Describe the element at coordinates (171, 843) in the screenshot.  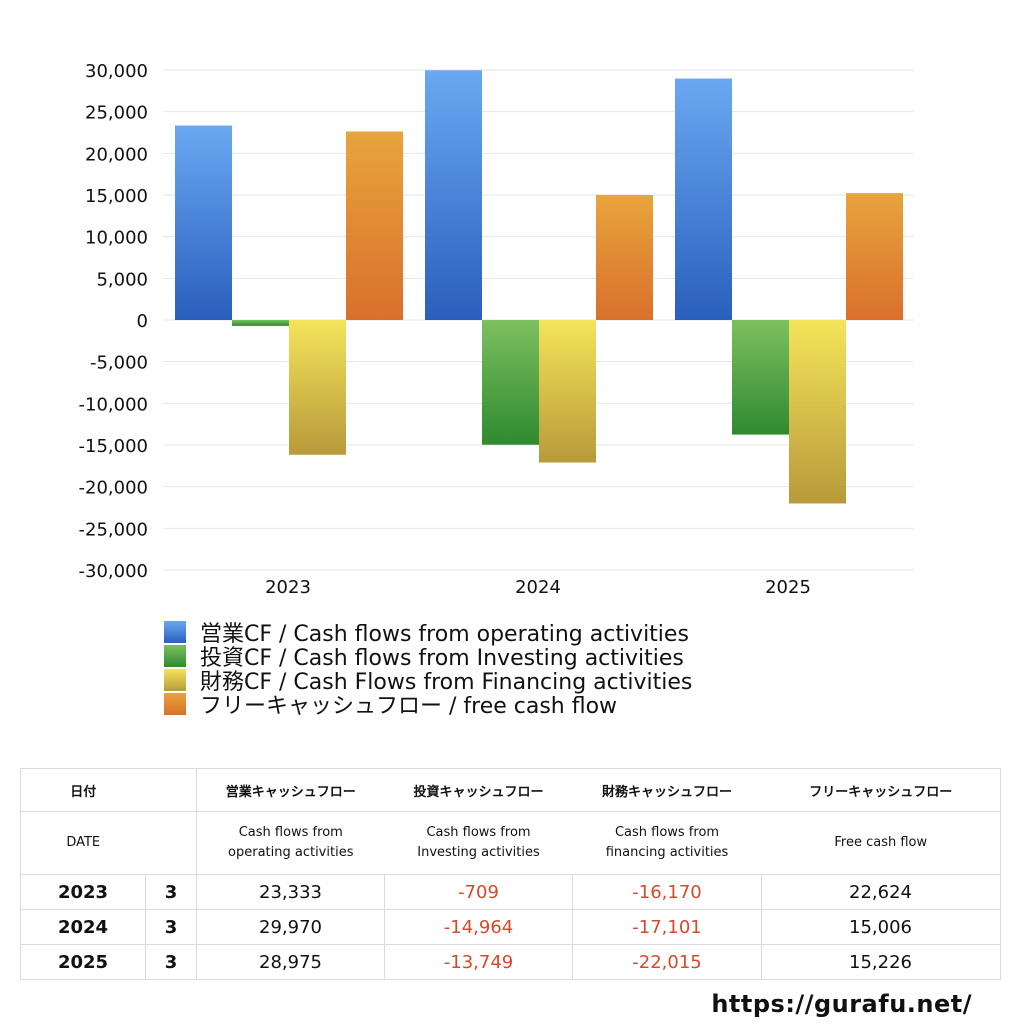
I see `header-month-en` at that location.